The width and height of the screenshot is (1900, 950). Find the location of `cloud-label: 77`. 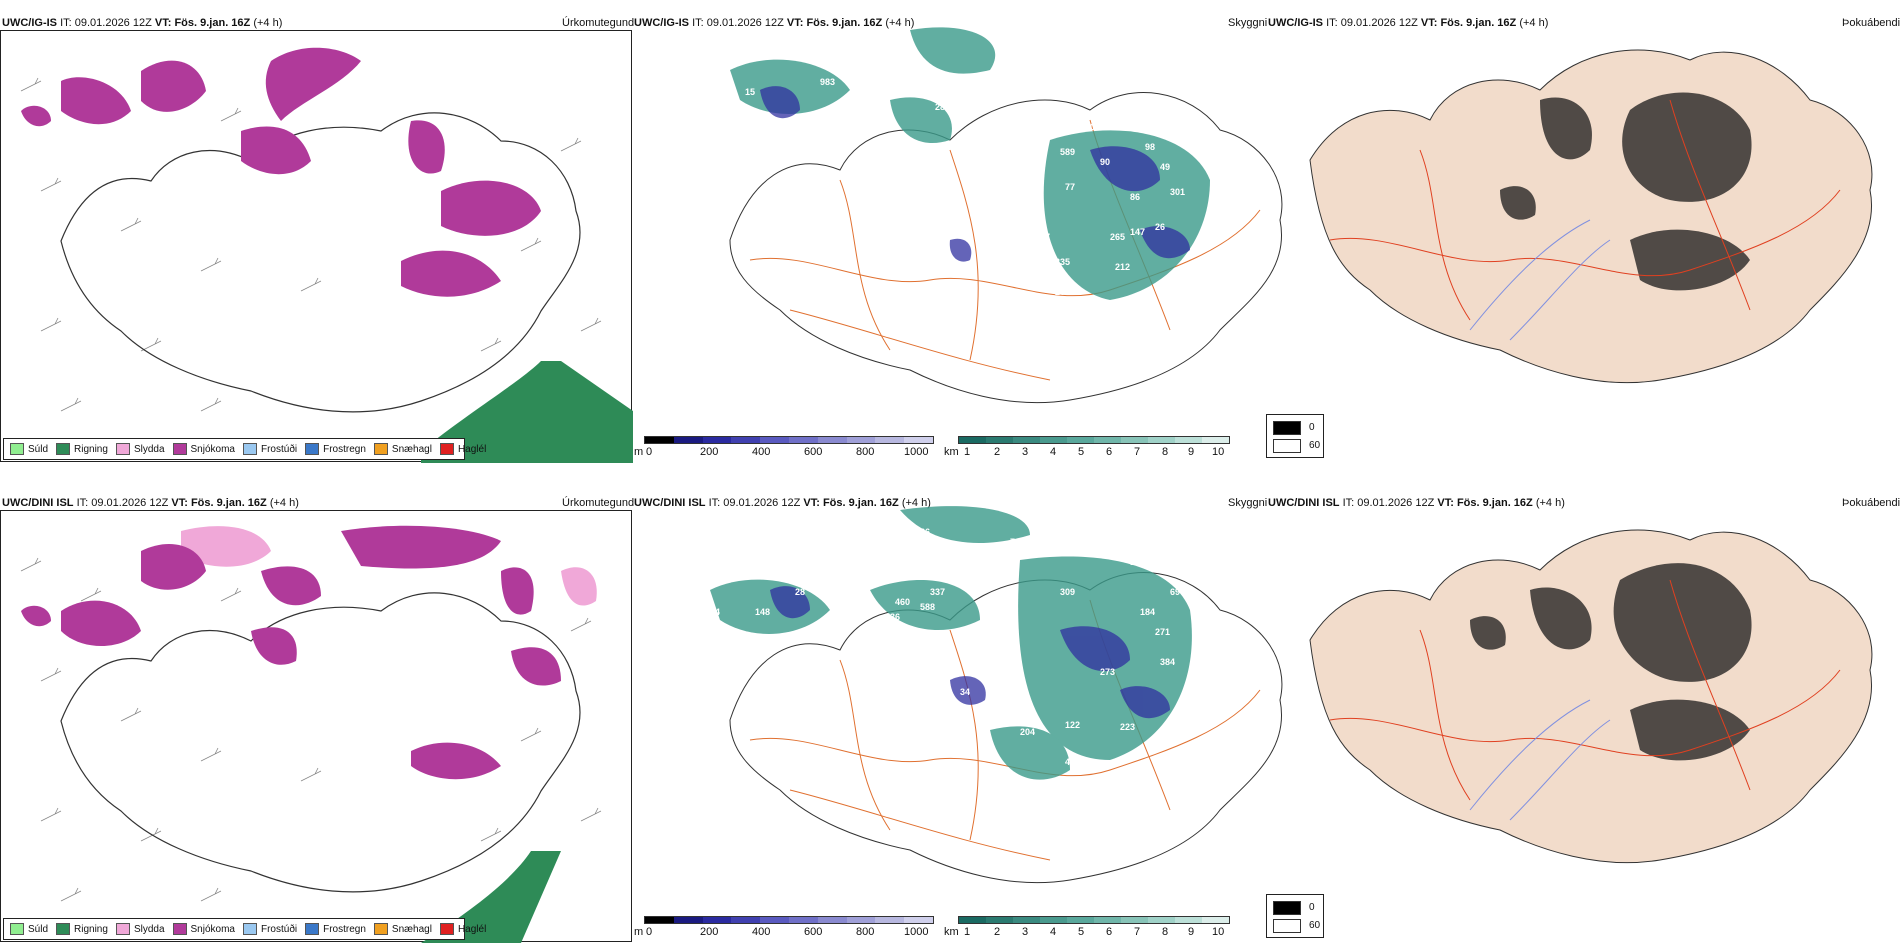

cloud-label: 77 is located at coordinates (1070, 187).